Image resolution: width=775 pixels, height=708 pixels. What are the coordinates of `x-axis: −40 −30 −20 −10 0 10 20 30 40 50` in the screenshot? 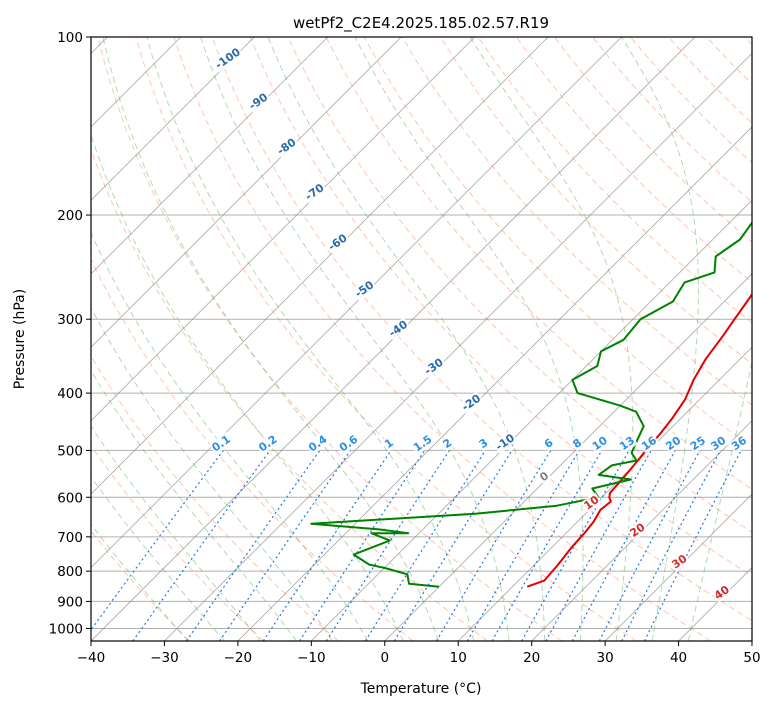 It's located at (419, 653).